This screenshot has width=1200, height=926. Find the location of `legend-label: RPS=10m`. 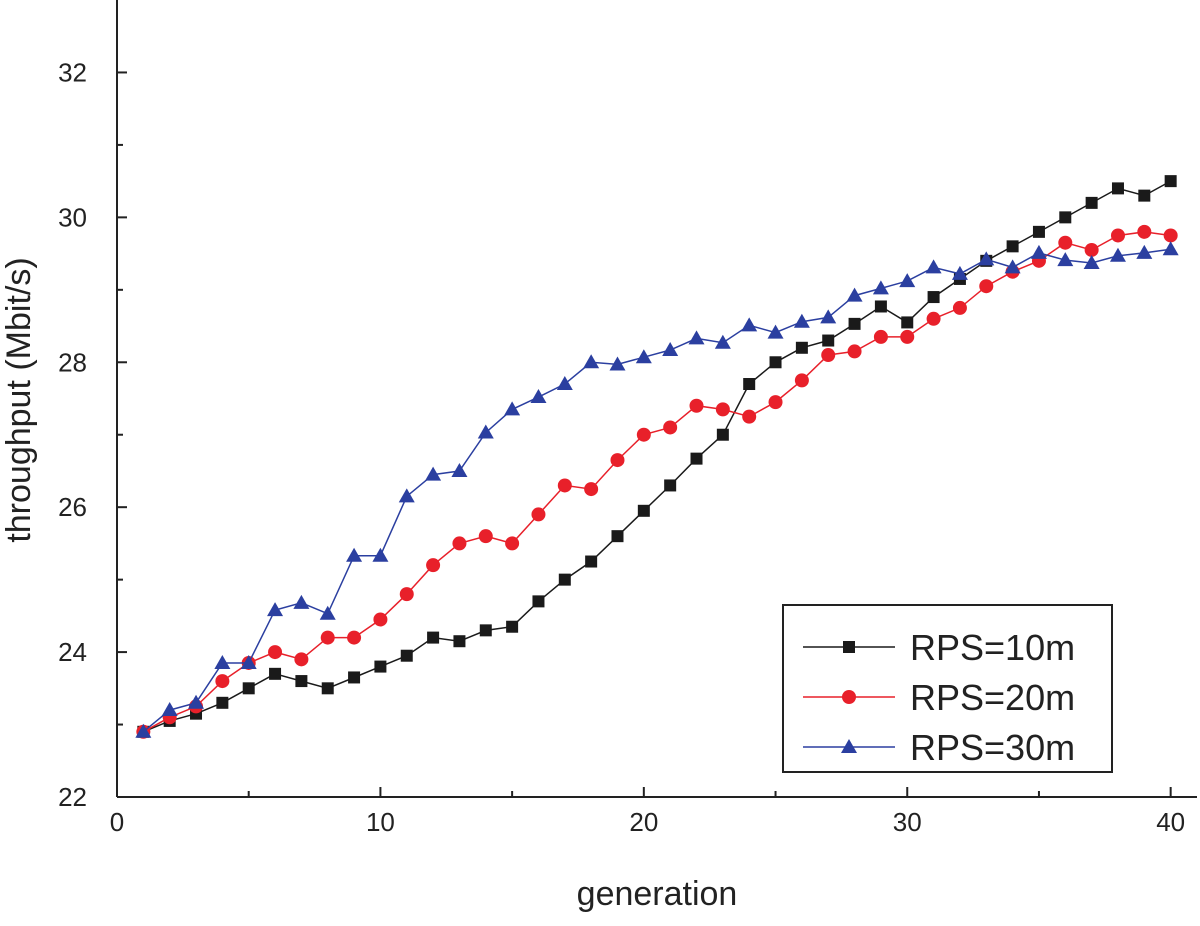

legend-label: RPS=10m is located at coordinates (992, 647).